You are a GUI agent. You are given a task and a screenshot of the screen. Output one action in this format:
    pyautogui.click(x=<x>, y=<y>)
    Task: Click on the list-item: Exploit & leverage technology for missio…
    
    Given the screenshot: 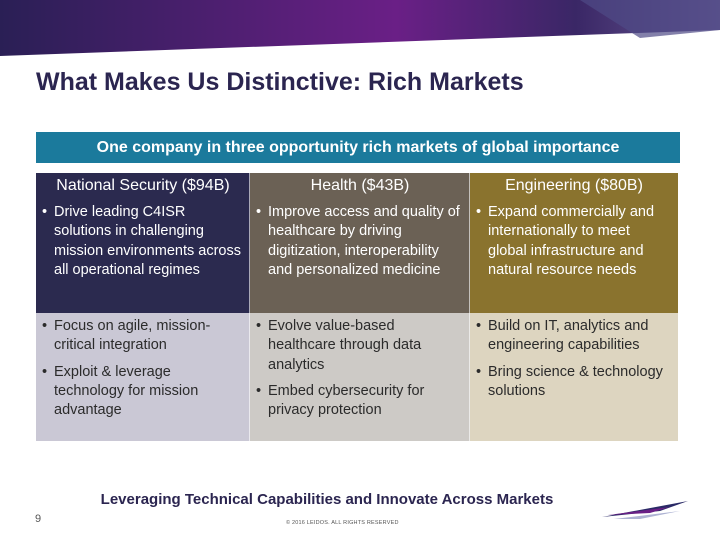 What is the action you would take?
    pyautogui.click(x=141, y=392)
    